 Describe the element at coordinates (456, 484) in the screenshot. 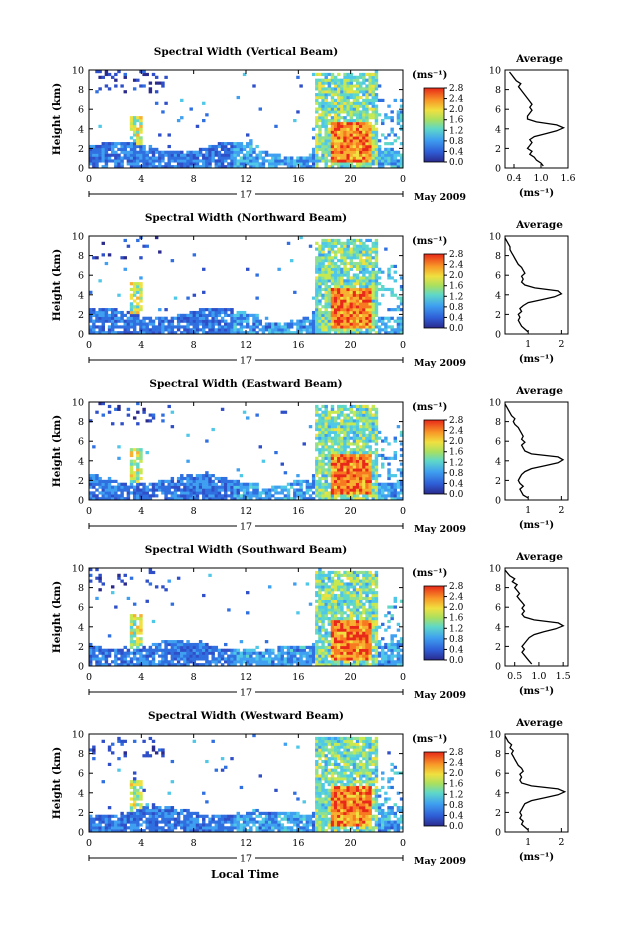

I see `colorbar-tick-label: 0.4` at that location.